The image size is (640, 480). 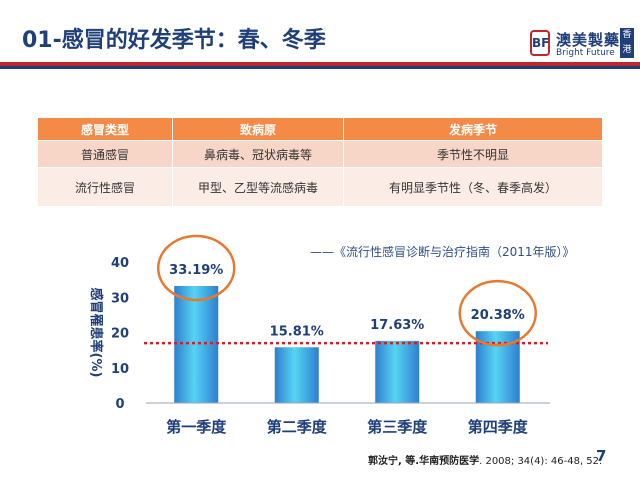 I want to click on table-cell: 季节性不明显, so click(x=472, y=154).